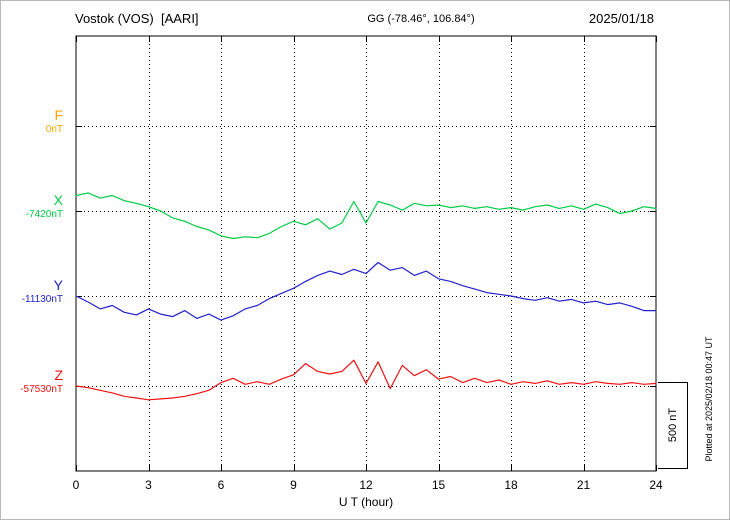 The width and height of the screenshot is (730, 520). What do you see at coordinates (366, 380) in the screenshot?
I see `trace-z` at bounding box center [366, 380].